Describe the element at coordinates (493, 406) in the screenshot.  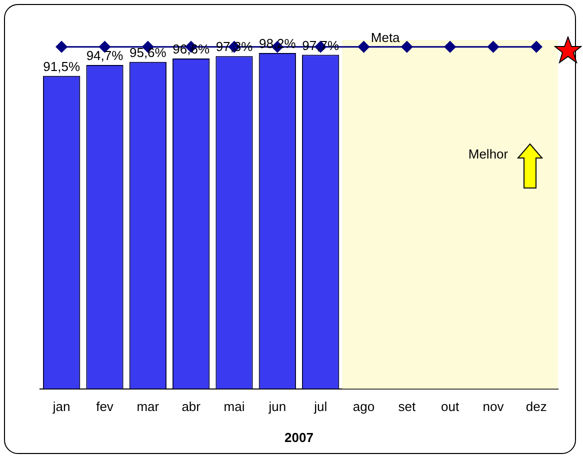
I see `x-tick-label: nov` at that location.